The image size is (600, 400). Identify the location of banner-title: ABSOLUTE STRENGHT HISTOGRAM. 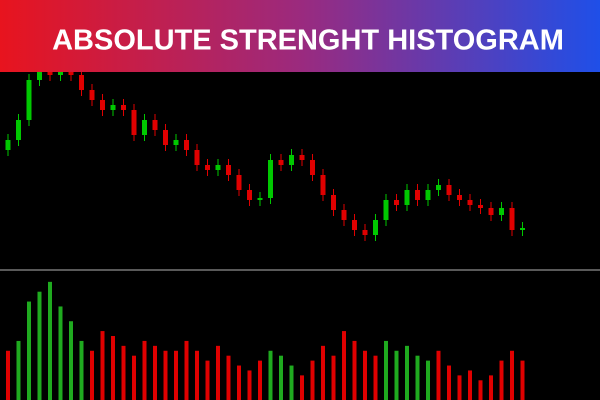
(308, 41).